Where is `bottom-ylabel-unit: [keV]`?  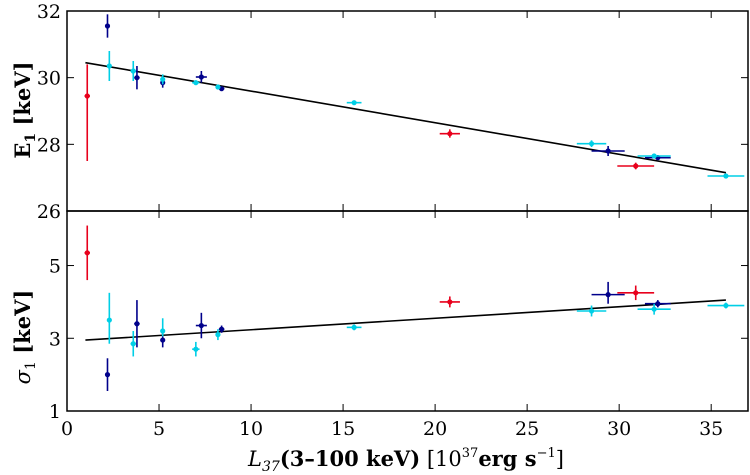
bottom-ylabel-unit: [keV] is located at coordinates (22, 325).